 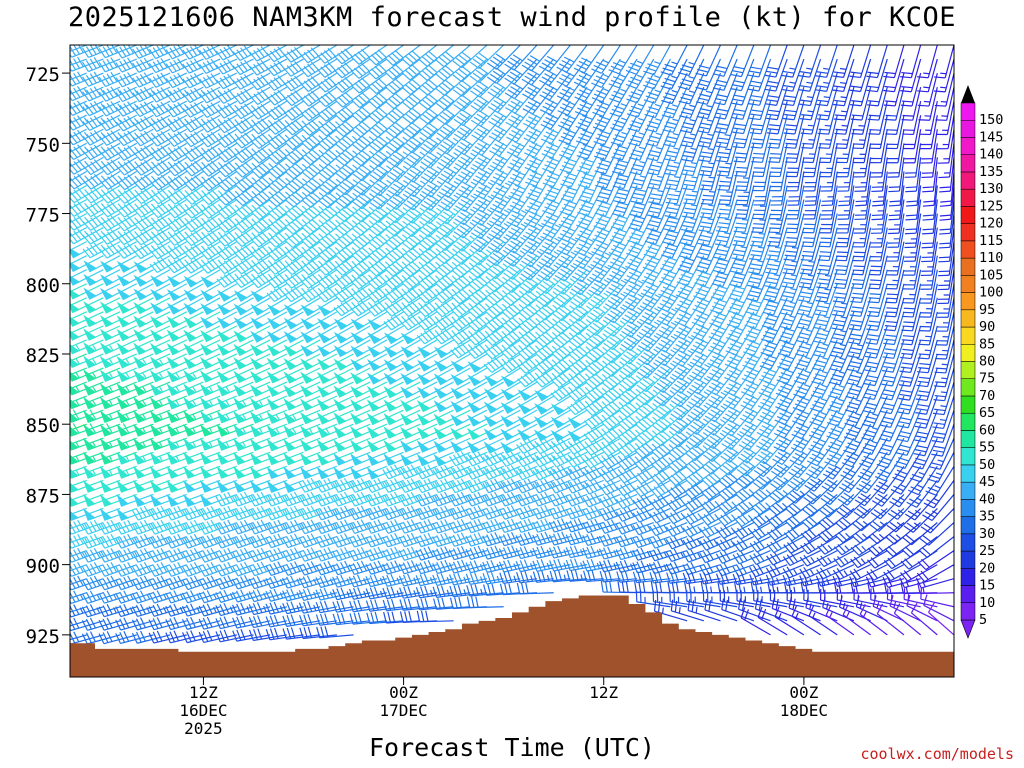 What do you see at coordinates (203, 710) in the screenshot?
I see `x-tick-label: 16DEC` at bounding box center [203, 710].